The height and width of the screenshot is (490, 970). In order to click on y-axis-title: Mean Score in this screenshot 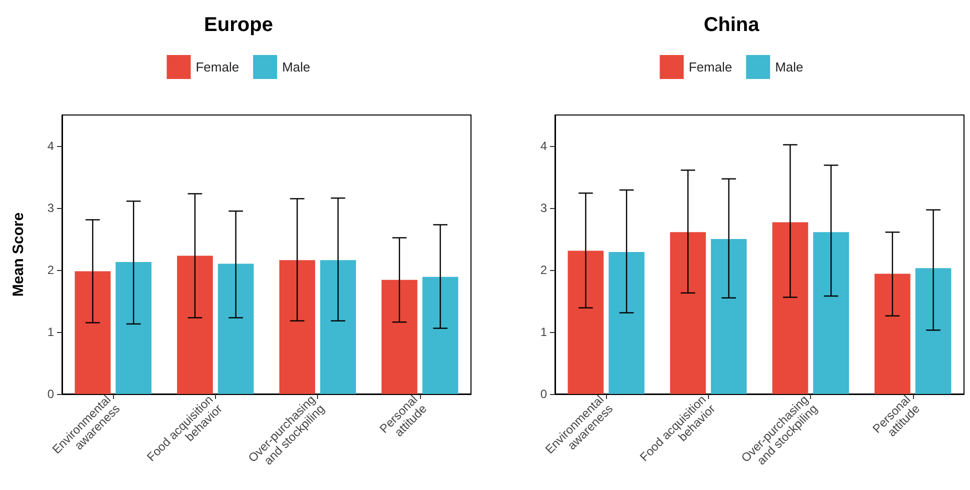, I will do `click(18, 254)`.